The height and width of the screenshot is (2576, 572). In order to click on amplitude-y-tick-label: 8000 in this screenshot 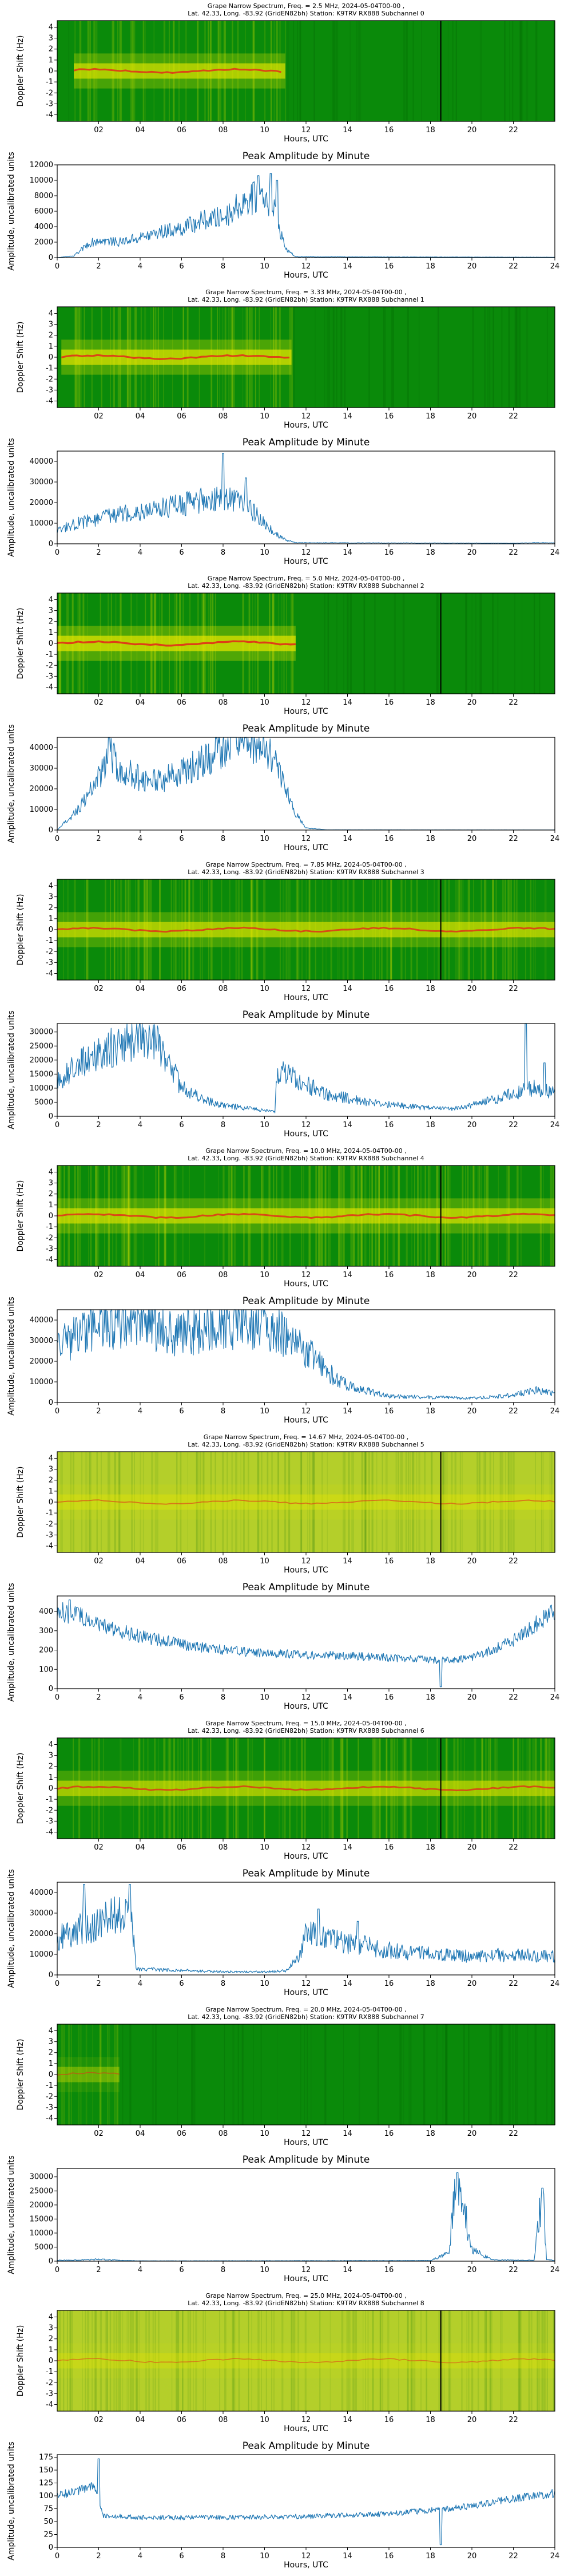, I will do `click(43, 196)`.